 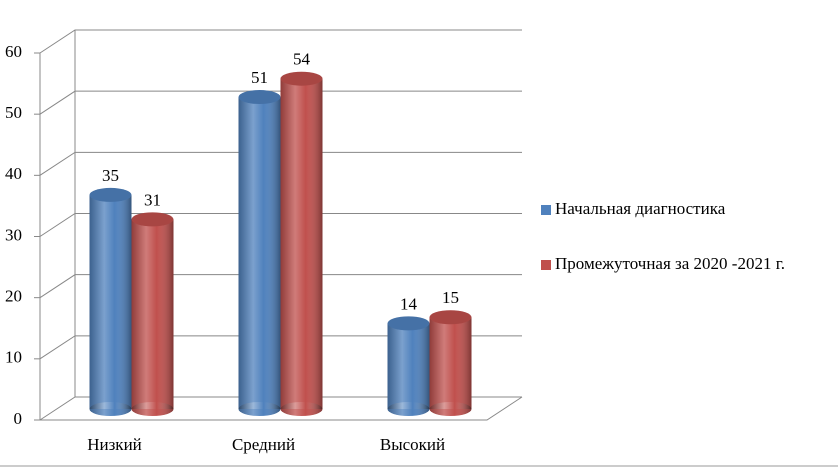 I want to click on value-label: 15, so click(x=450, y=297).